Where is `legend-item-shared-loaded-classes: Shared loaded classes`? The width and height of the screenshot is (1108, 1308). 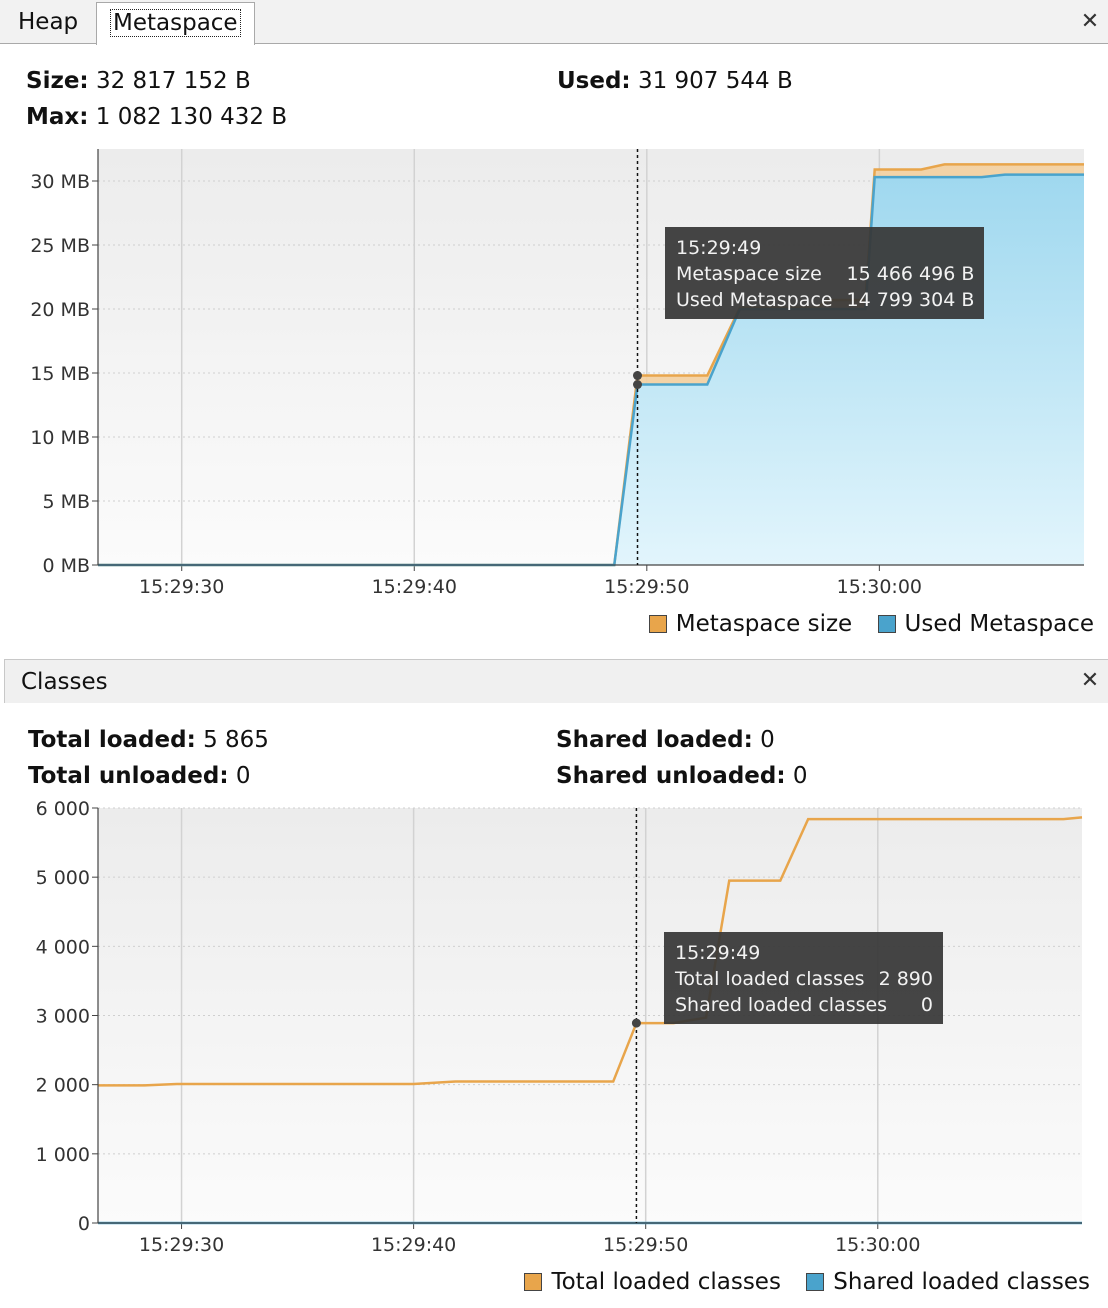
legend-item-shared-loaded-classes: Shared loaded classes is located at coordinates (948, 1282).